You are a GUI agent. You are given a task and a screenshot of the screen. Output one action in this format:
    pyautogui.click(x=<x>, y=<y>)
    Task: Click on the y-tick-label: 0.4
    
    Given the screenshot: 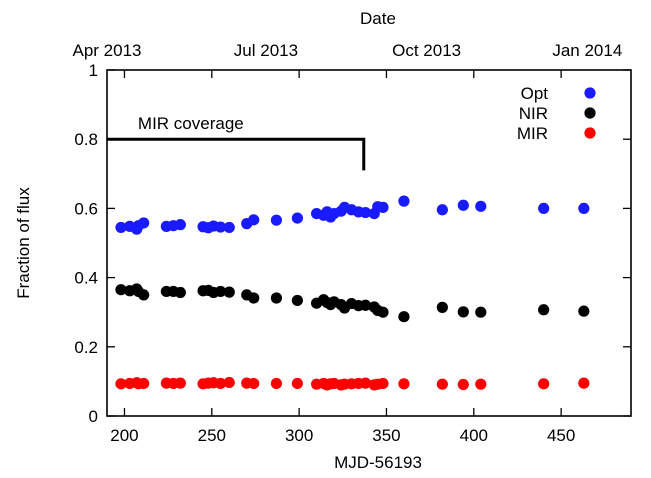 What is the action you would take?
    pyautogui.click(x=86, y=278)
    